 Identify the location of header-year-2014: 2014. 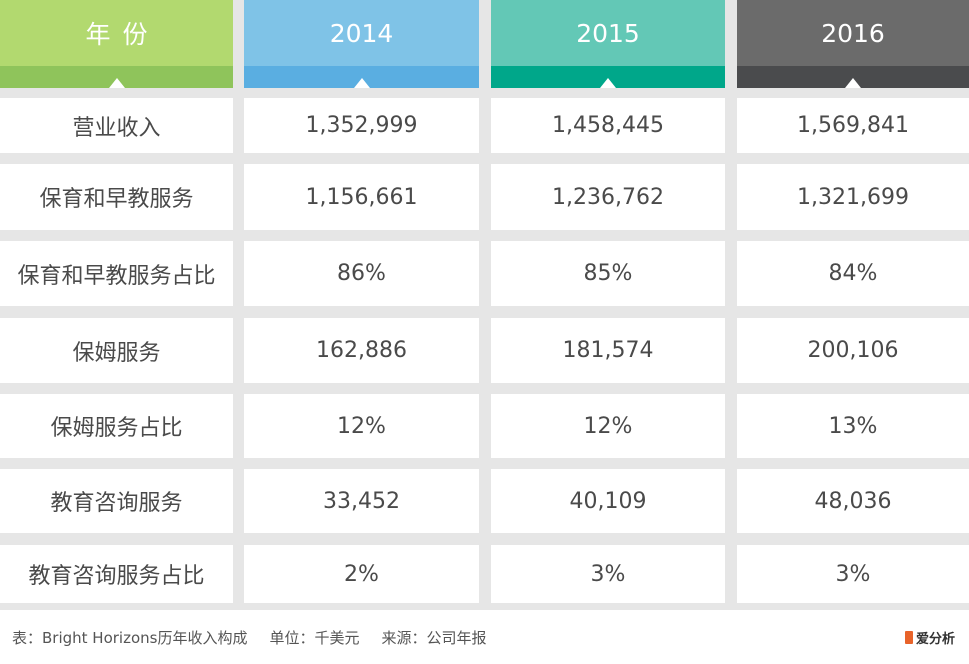
(361, 44).